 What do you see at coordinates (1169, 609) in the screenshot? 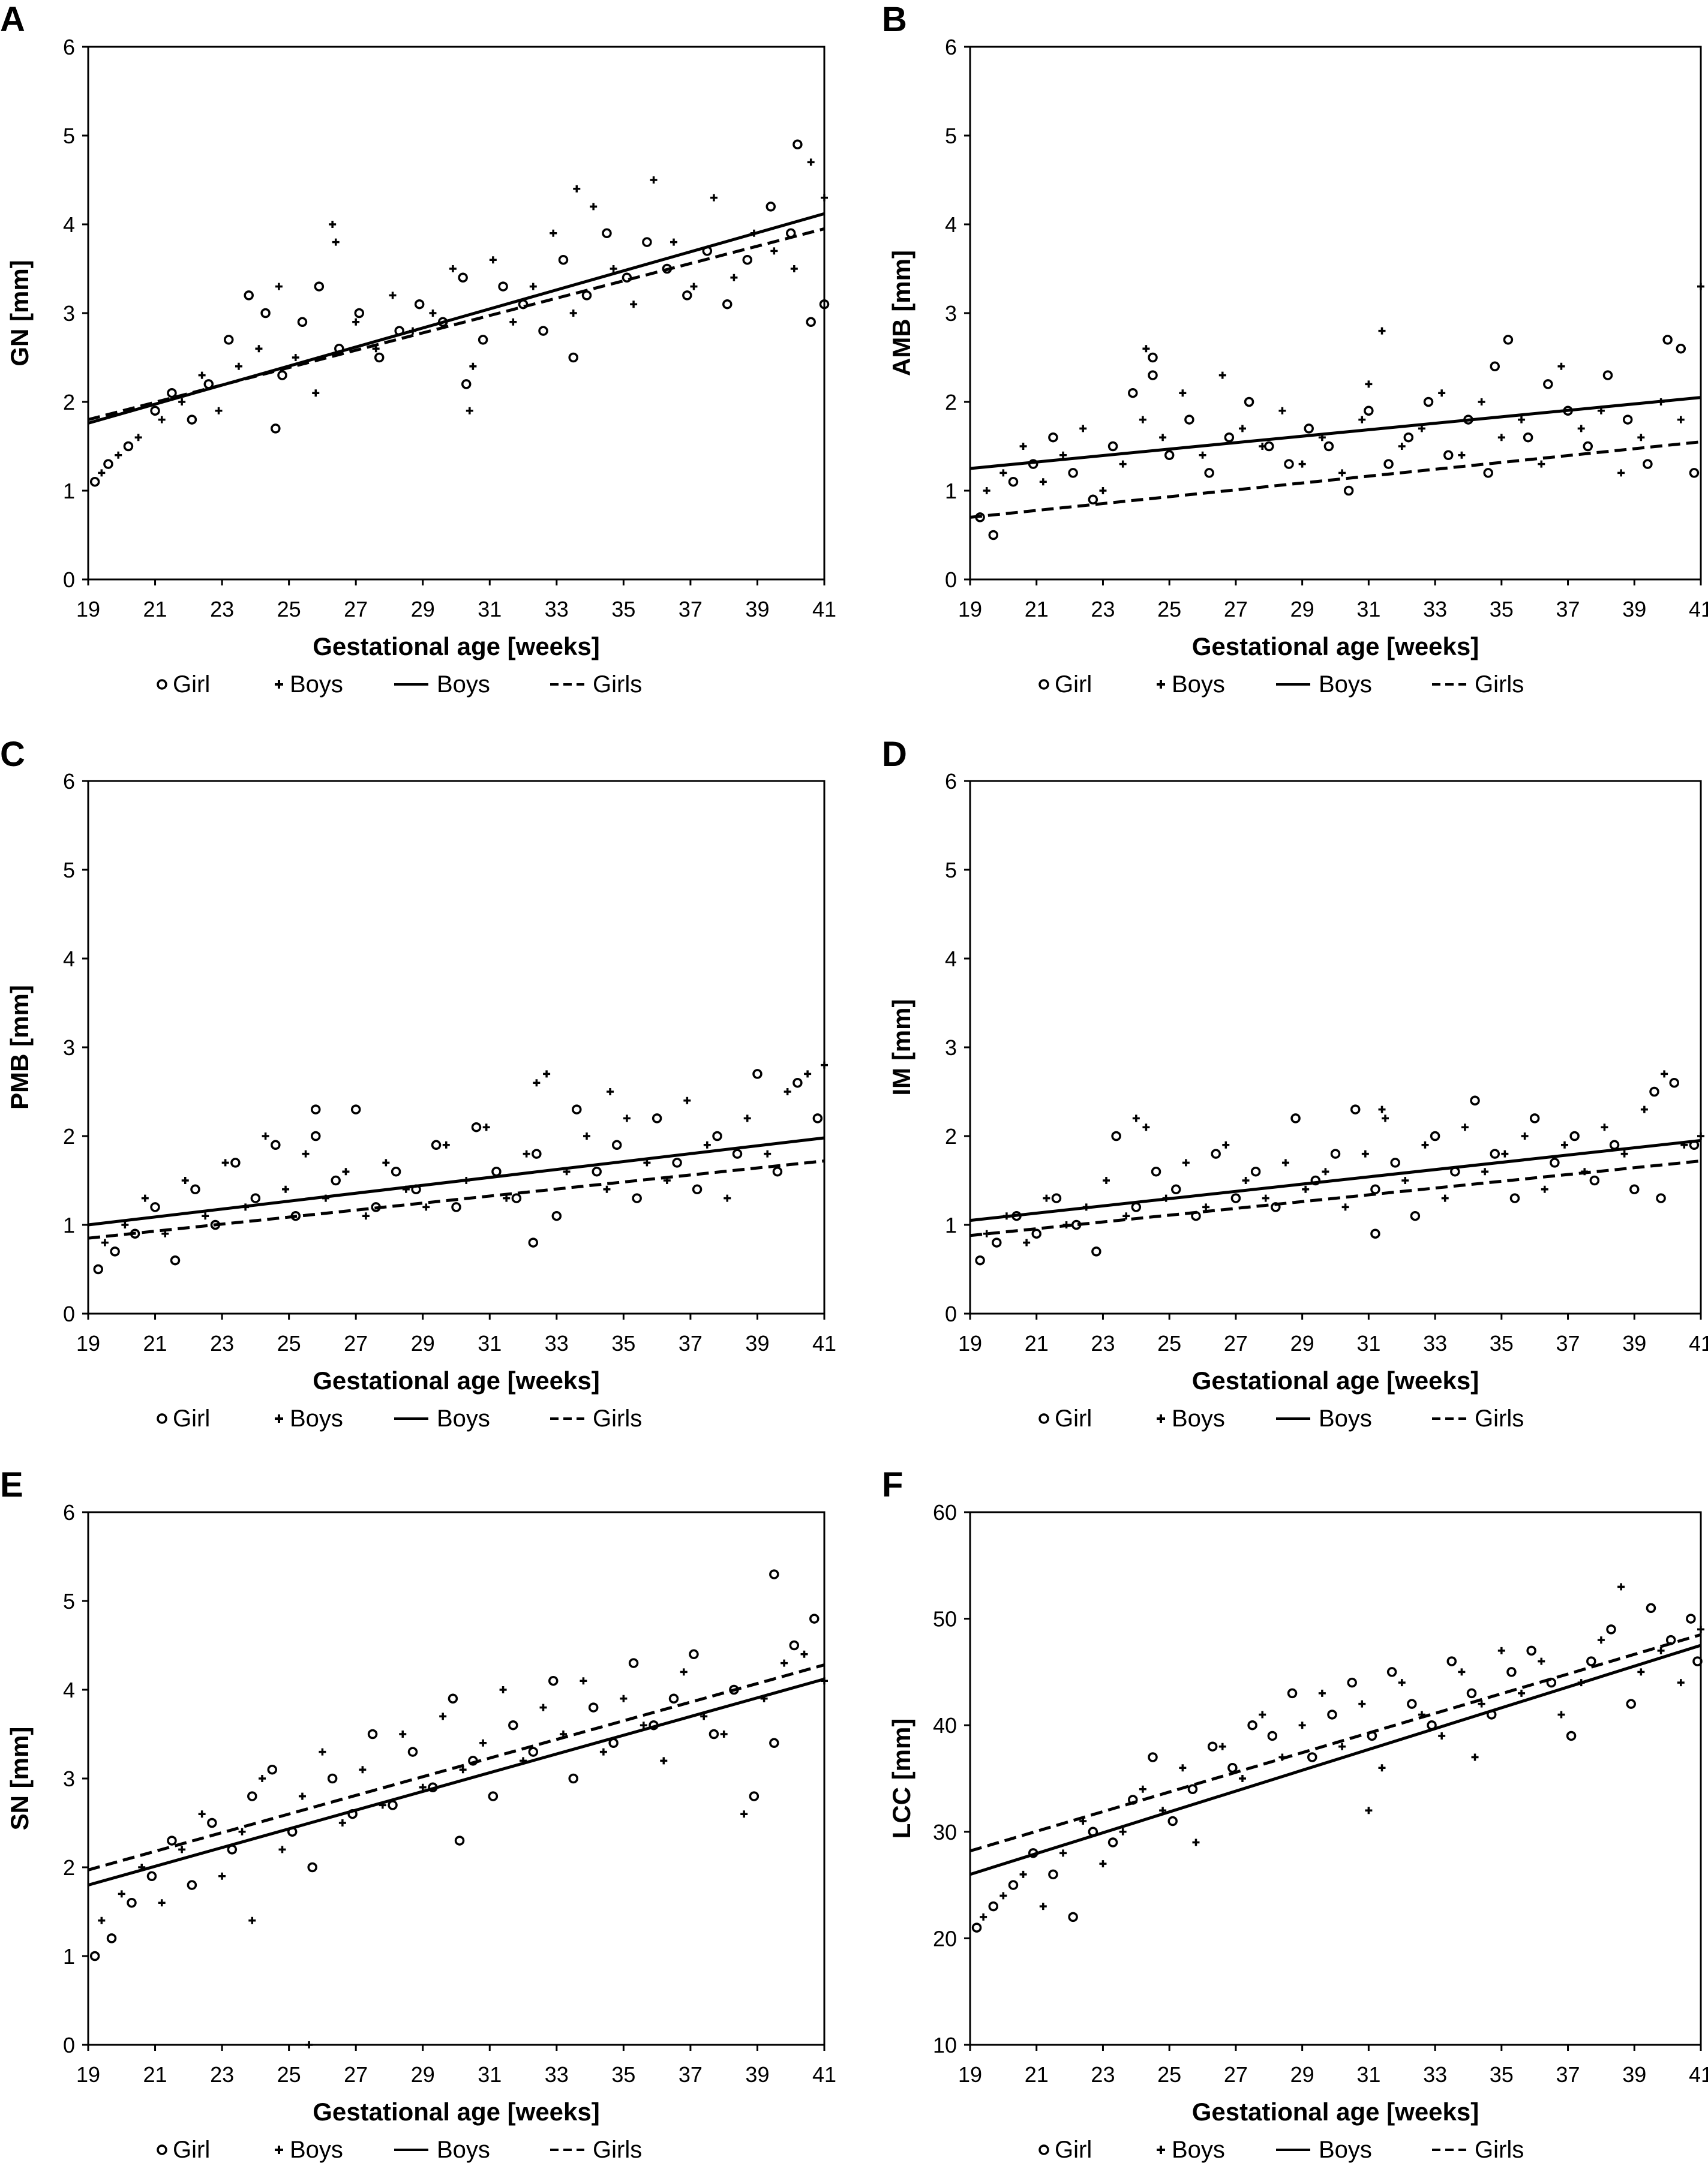
I see `x-tick-label: 25` at bounding box center [1169, 609].